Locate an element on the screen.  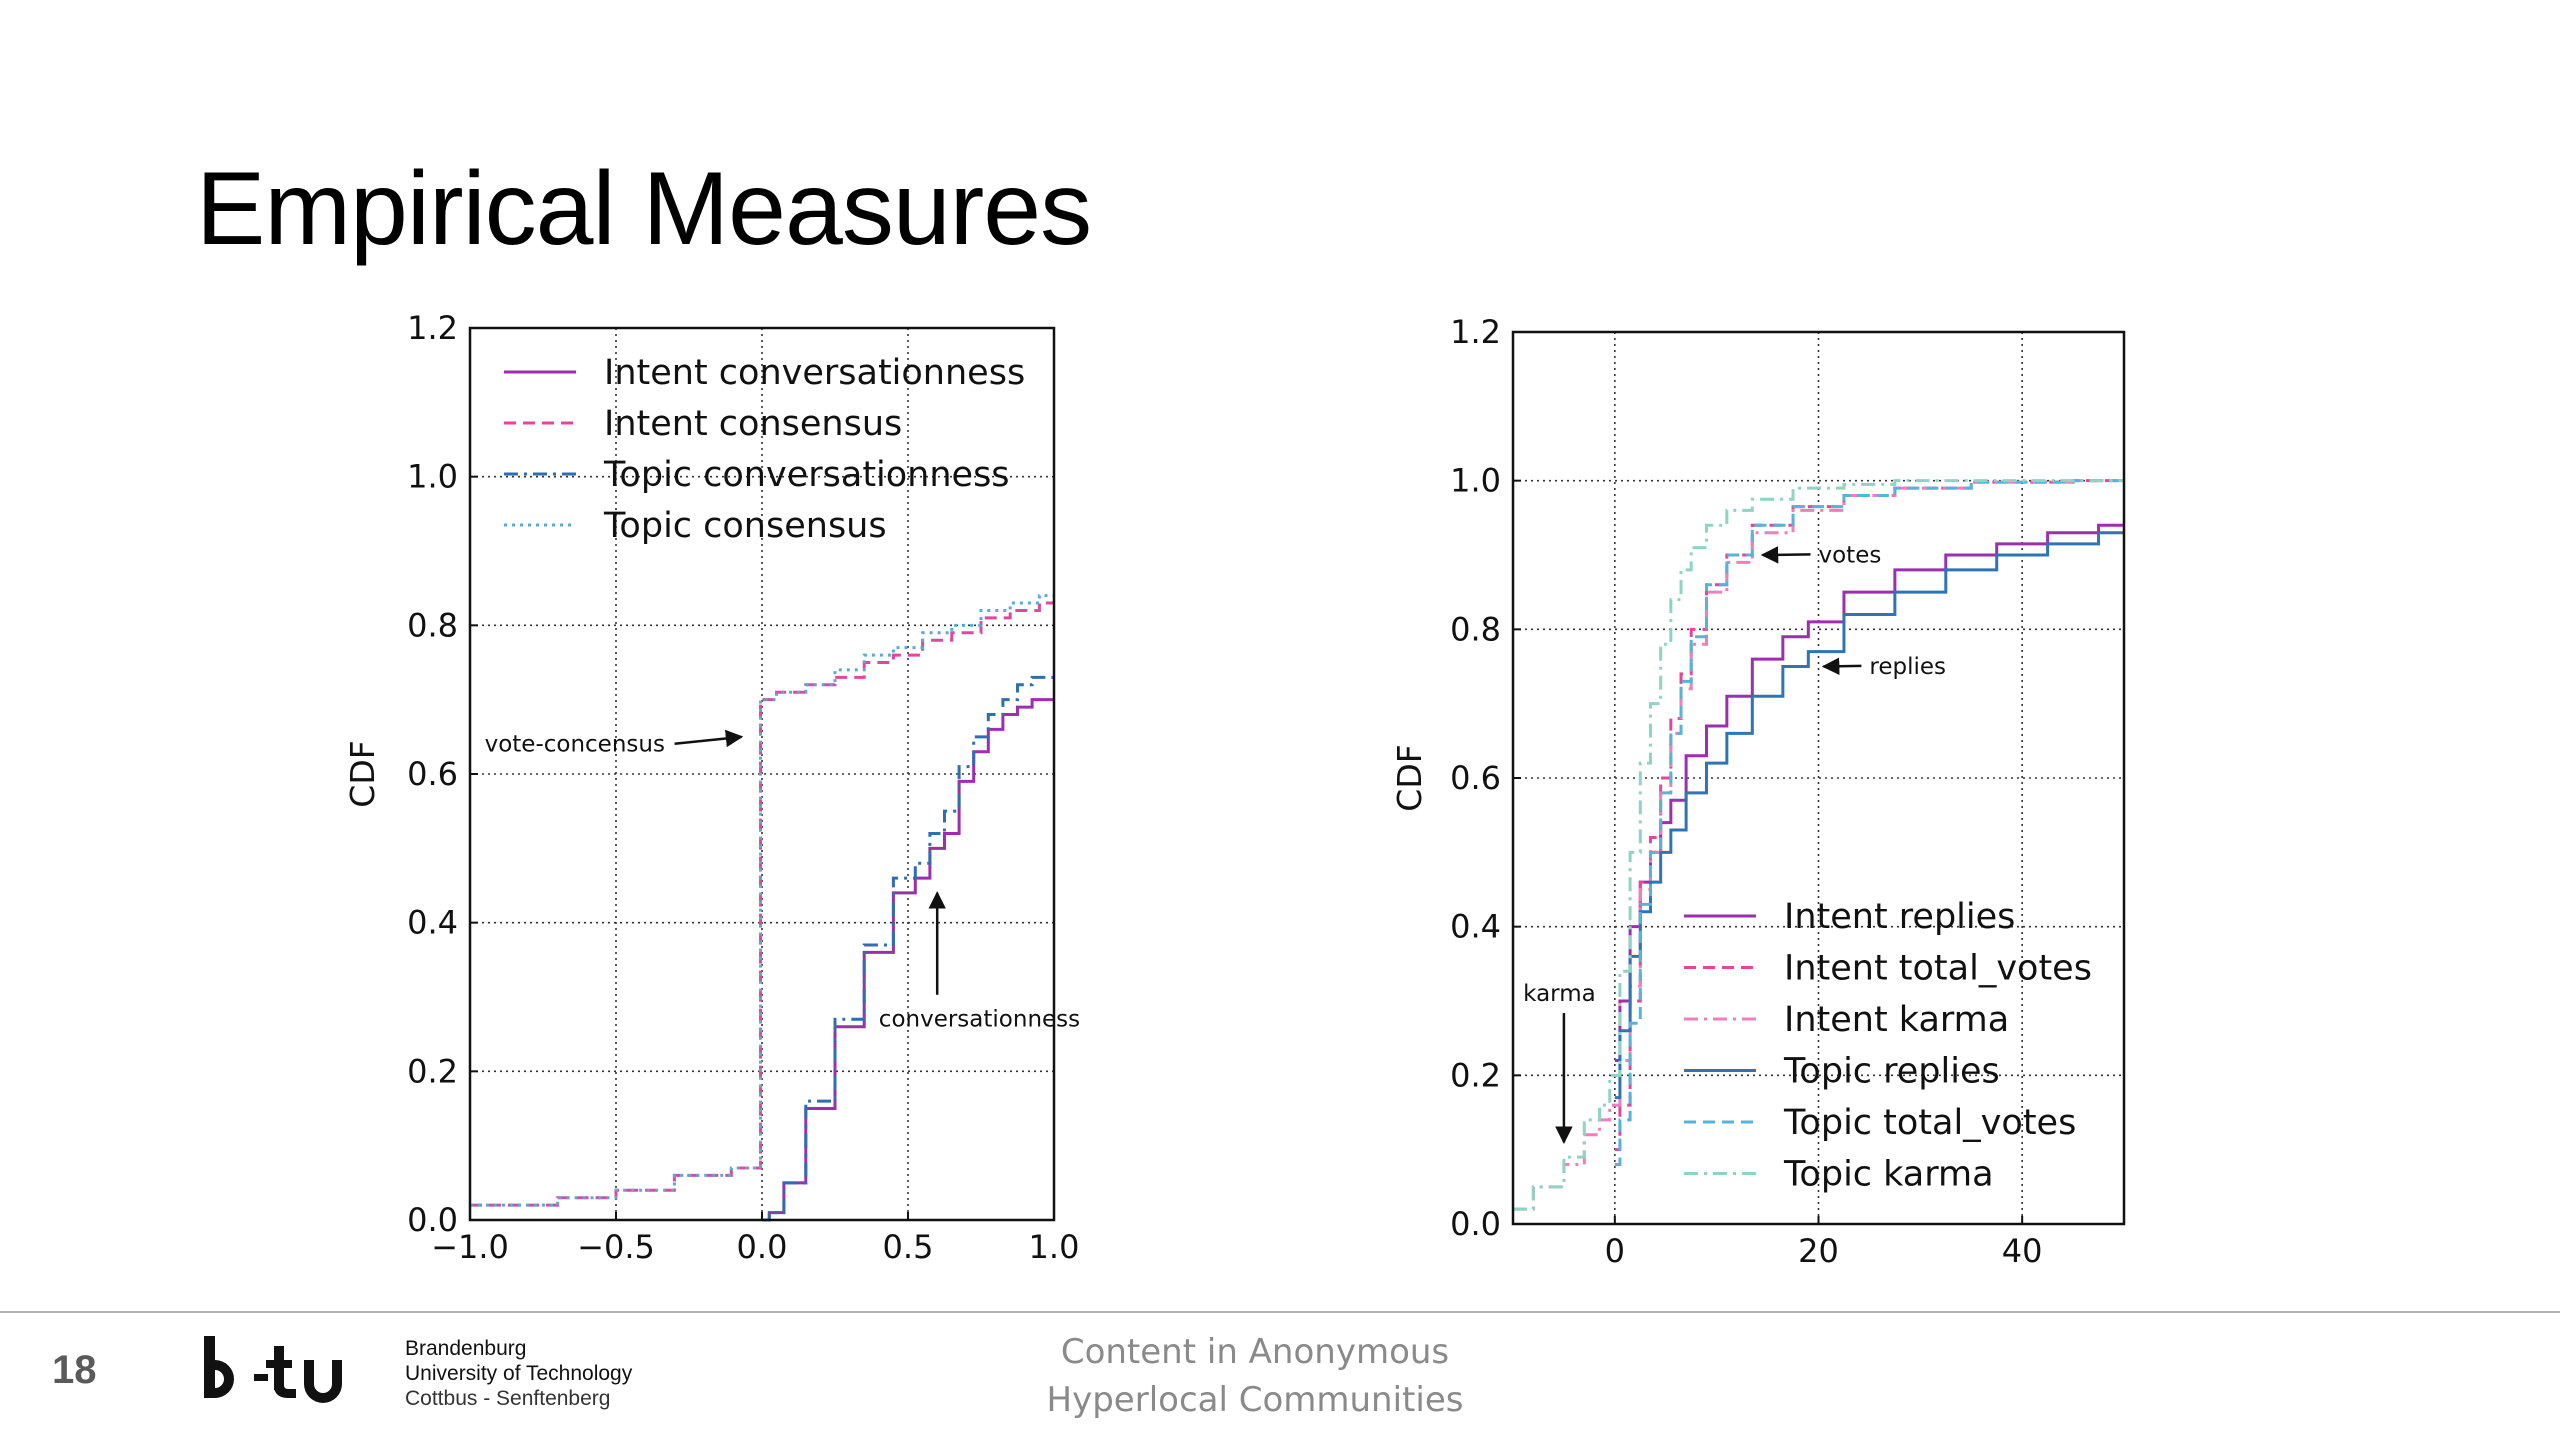
legend-label-3: Intent karma is located at coordinates (1896, 1020).